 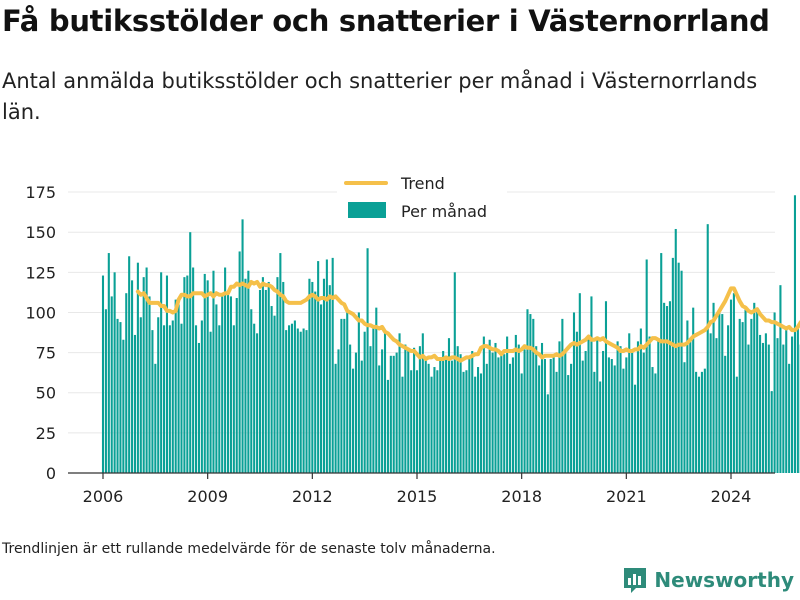 I want to click on newsworthy-logo: Newsworthy, so click(x=708, y=580).